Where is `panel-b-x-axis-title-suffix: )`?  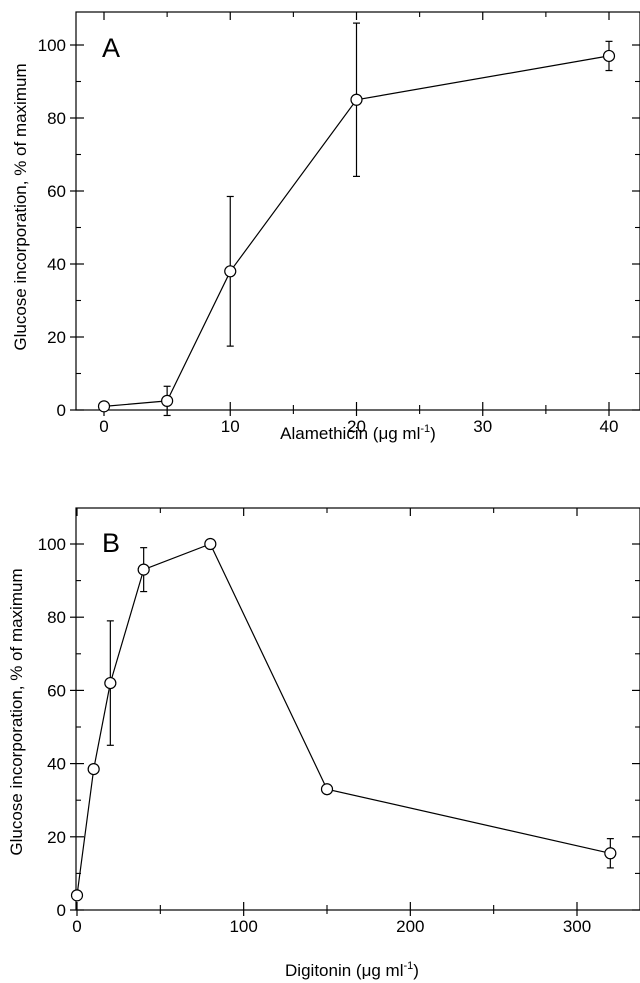 panel-b-x-axis-title-suffix: ) is located at coordinates (416, 970).